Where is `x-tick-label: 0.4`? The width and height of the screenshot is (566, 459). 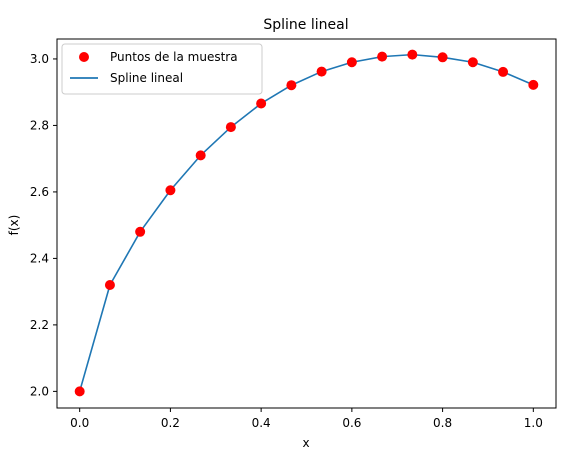
x-tick-label: 0.4 is located at coordinates (261, 423).